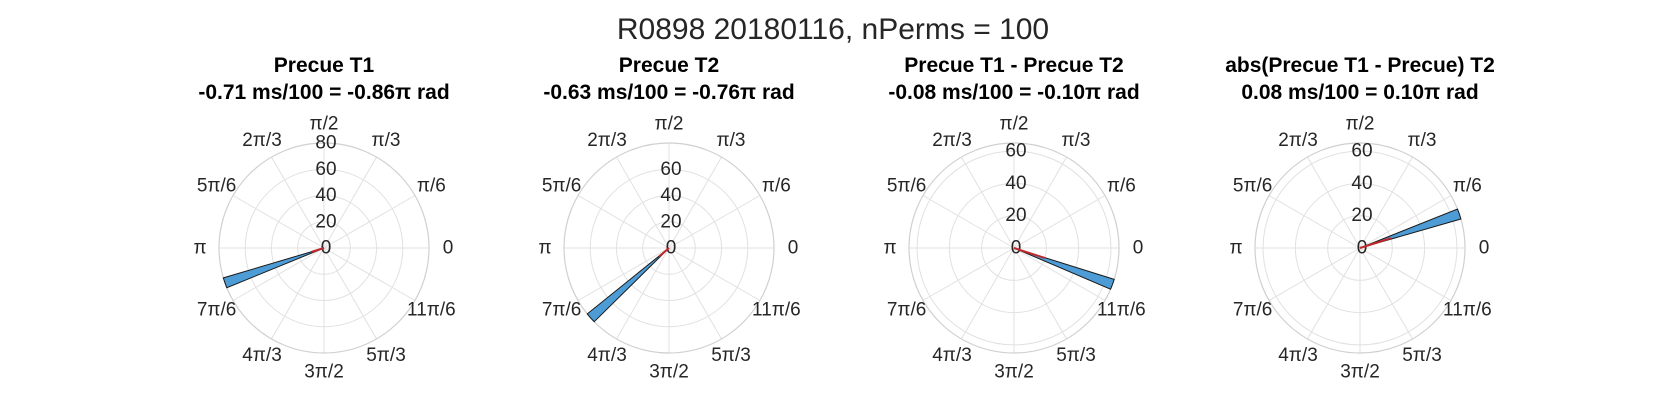 This screenshot has width=1667, height=417. I want to click on panel-4-title: abs(Precue T1 - Precue) T2, so click(1360, 65).